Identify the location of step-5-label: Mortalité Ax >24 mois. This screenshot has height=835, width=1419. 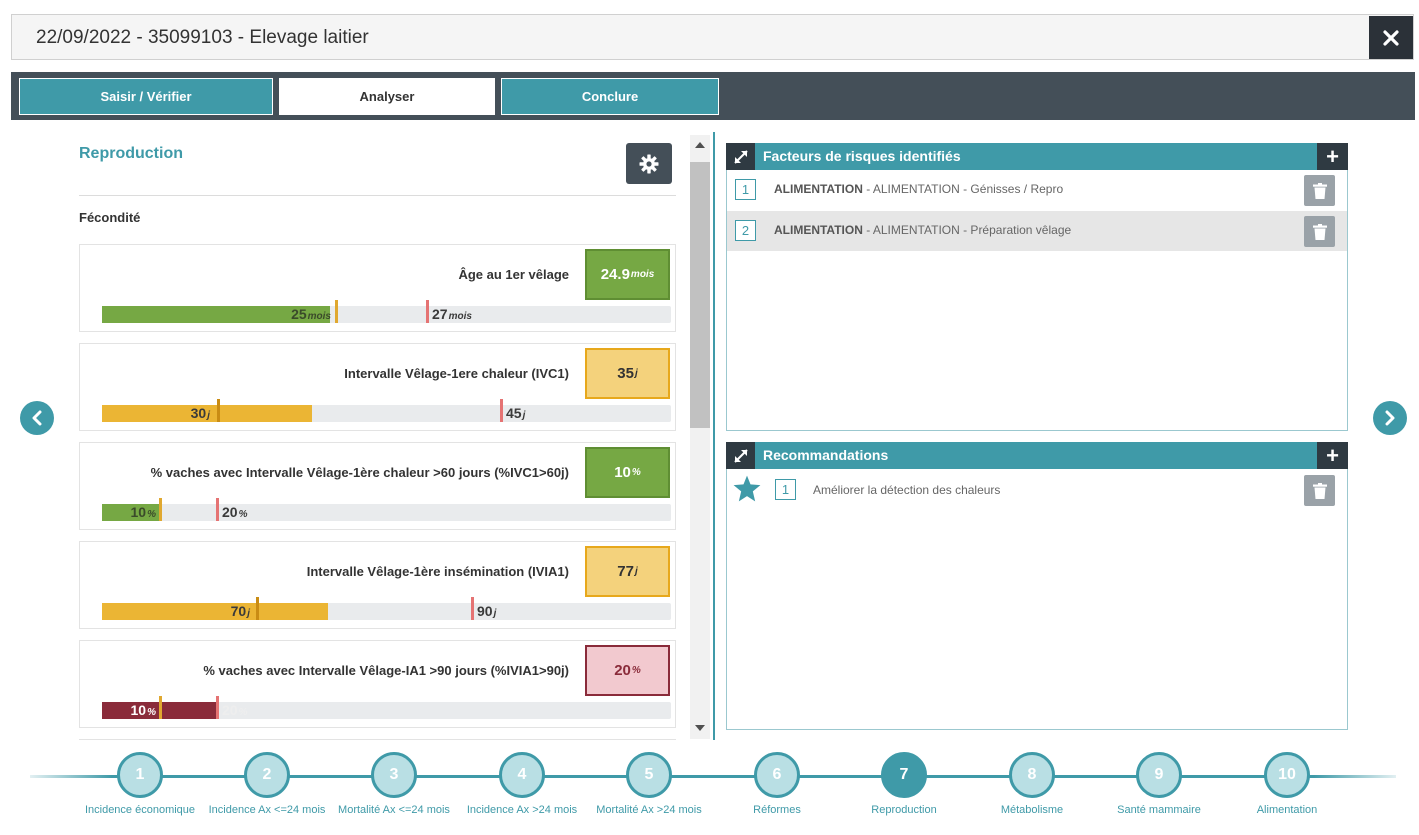
(649, 810).